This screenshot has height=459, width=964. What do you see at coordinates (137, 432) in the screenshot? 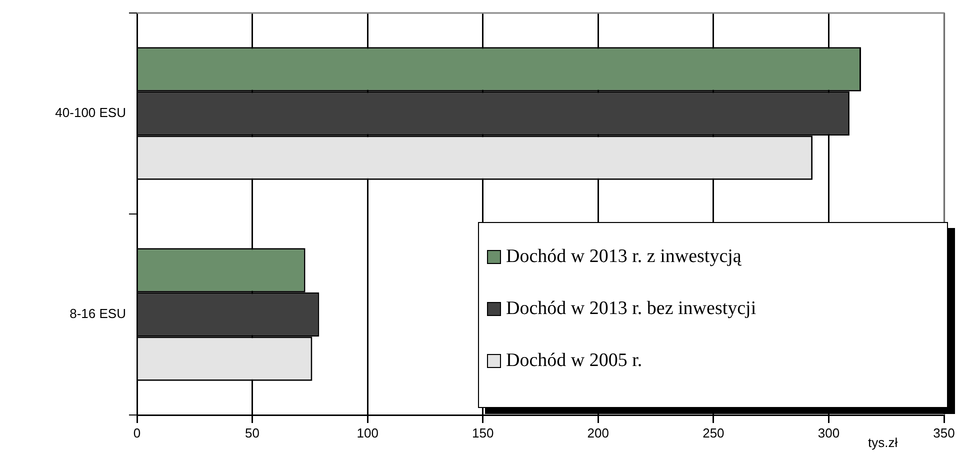
I see `x-tick-label: 0` at bounding box center [137, 432].